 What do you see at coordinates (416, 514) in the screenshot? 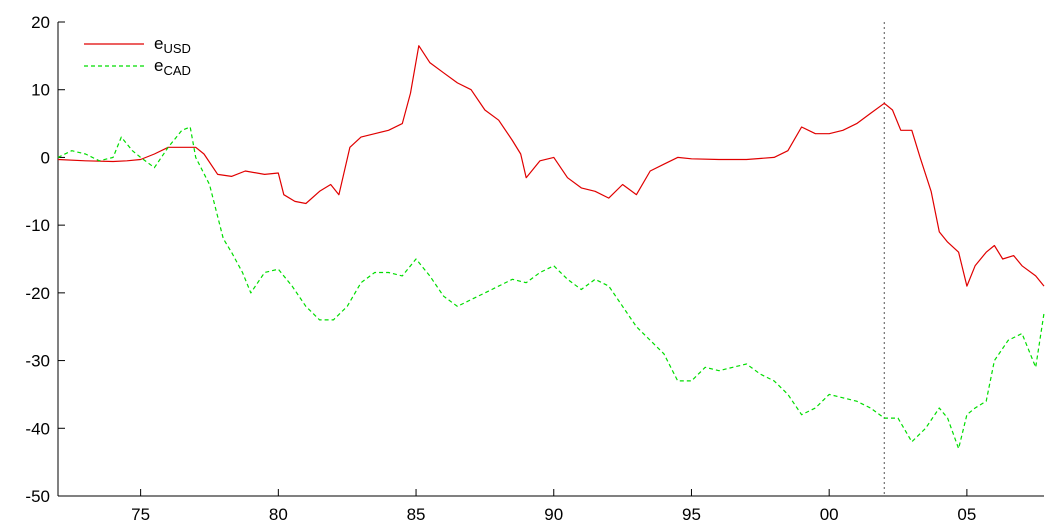
I see `x-tick-label: 85` at bounding box center [416, 514].